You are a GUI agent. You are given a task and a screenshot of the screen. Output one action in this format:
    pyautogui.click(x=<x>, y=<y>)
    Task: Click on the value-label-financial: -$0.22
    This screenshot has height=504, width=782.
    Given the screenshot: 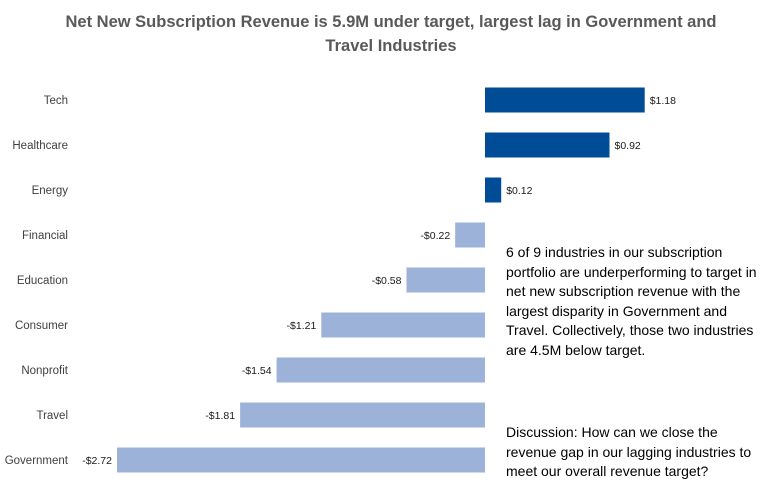 What is the action you would take?
    pyautogui.click(x=435, y=236)
    